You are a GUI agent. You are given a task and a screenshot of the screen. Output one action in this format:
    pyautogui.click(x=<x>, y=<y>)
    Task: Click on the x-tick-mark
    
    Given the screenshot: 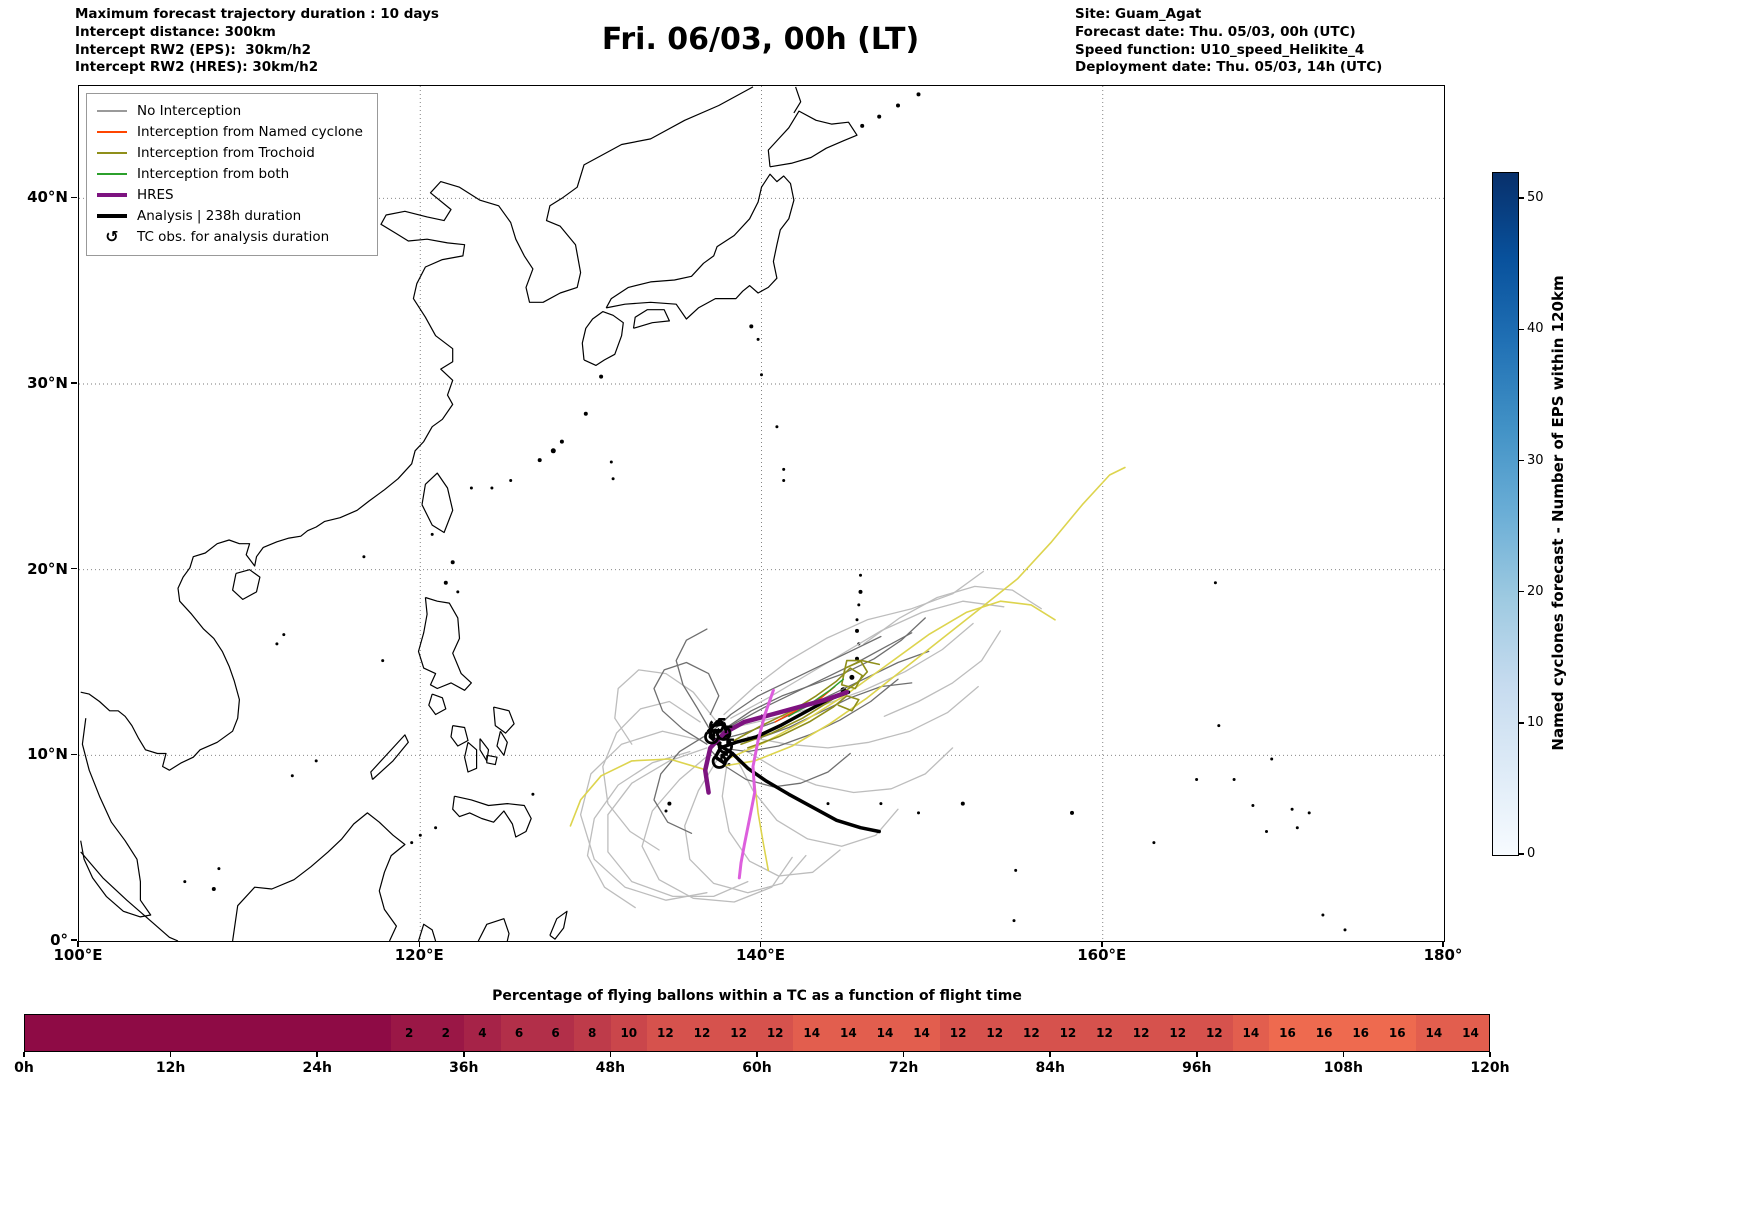 What is the action you would take?
    pyautogui.click(x=760, y=944)
    